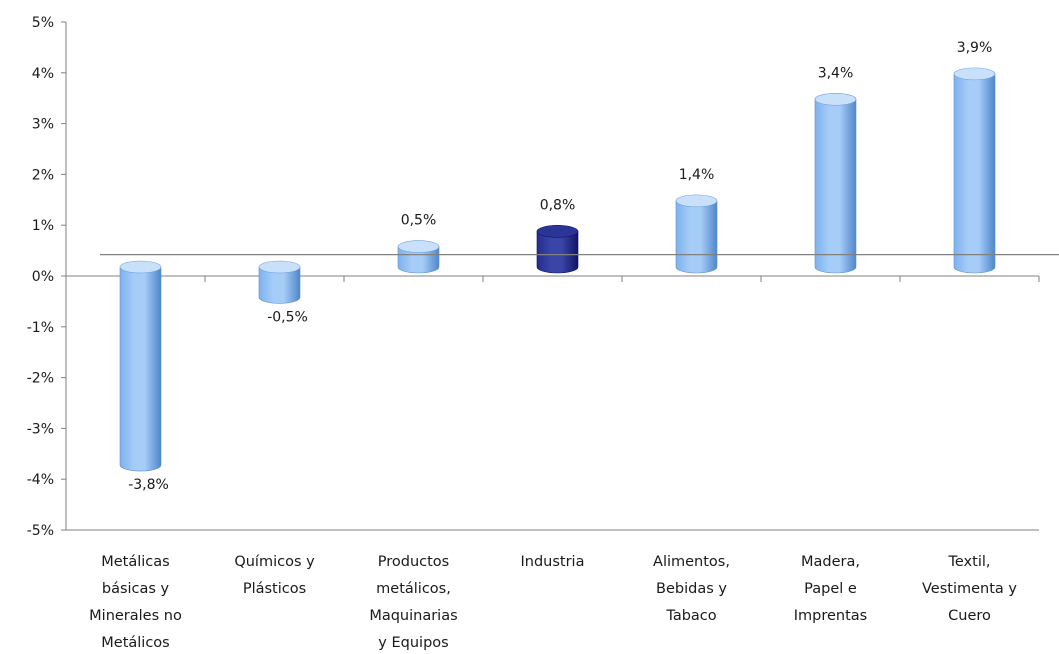 The image size is (1059, 654). What do you see at coordinates (691, 589) in the screenshot?
I see `x-tick-label: Bebidas y` at bounding box center [691, 589].